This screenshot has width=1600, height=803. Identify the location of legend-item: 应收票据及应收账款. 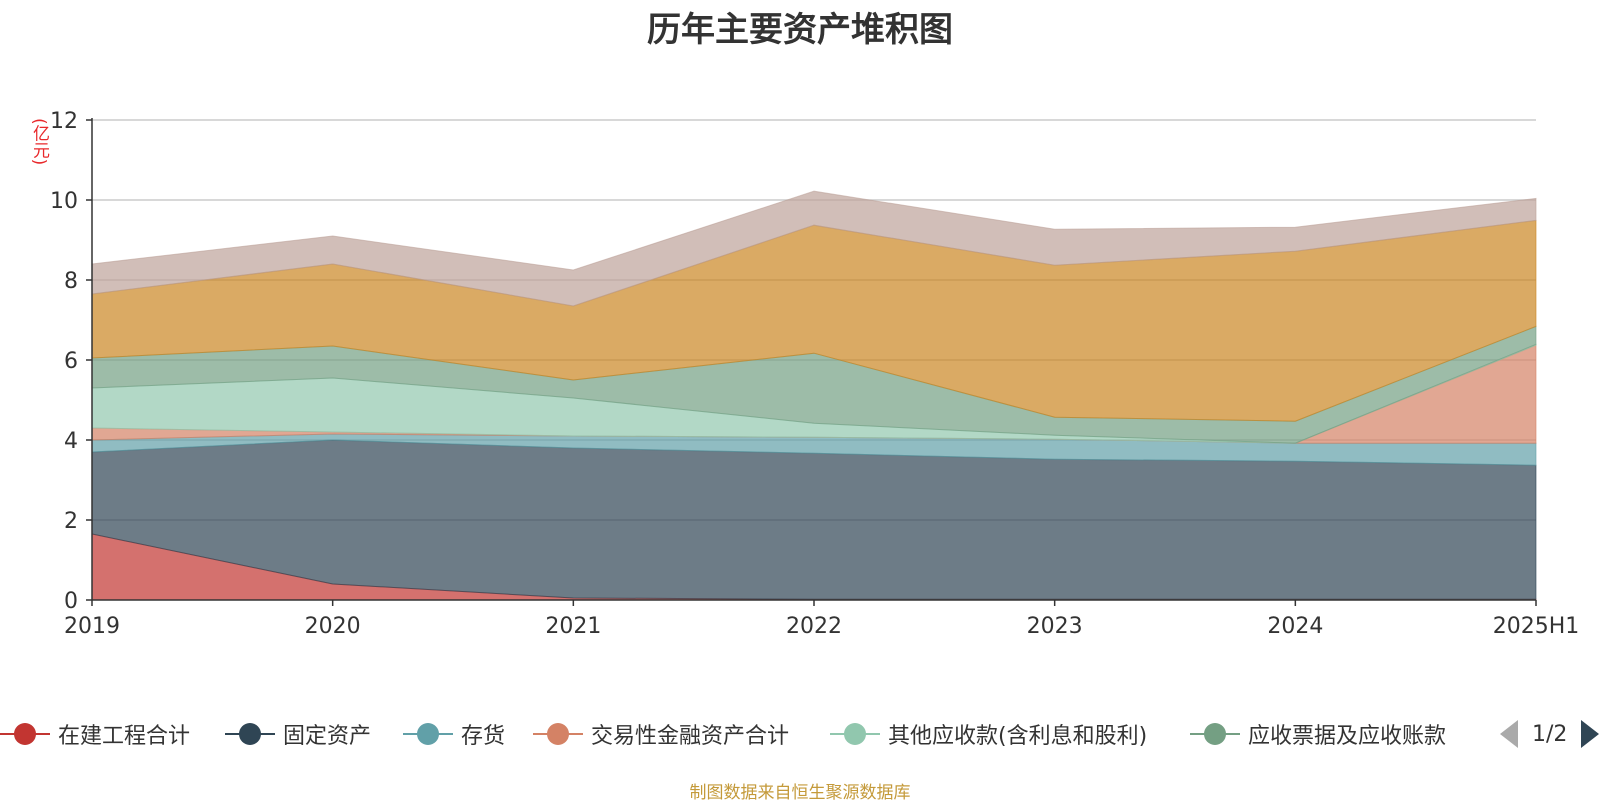
(1318, 734).